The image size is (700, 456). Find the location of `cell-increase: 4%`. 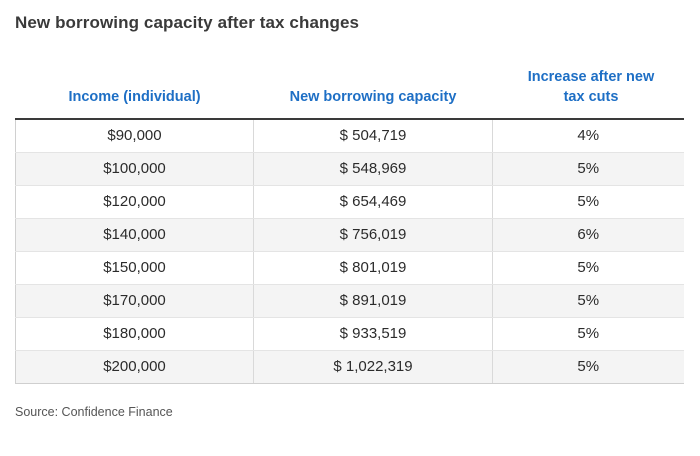

cell-increase: 4% is located at coordinates (588, 136).